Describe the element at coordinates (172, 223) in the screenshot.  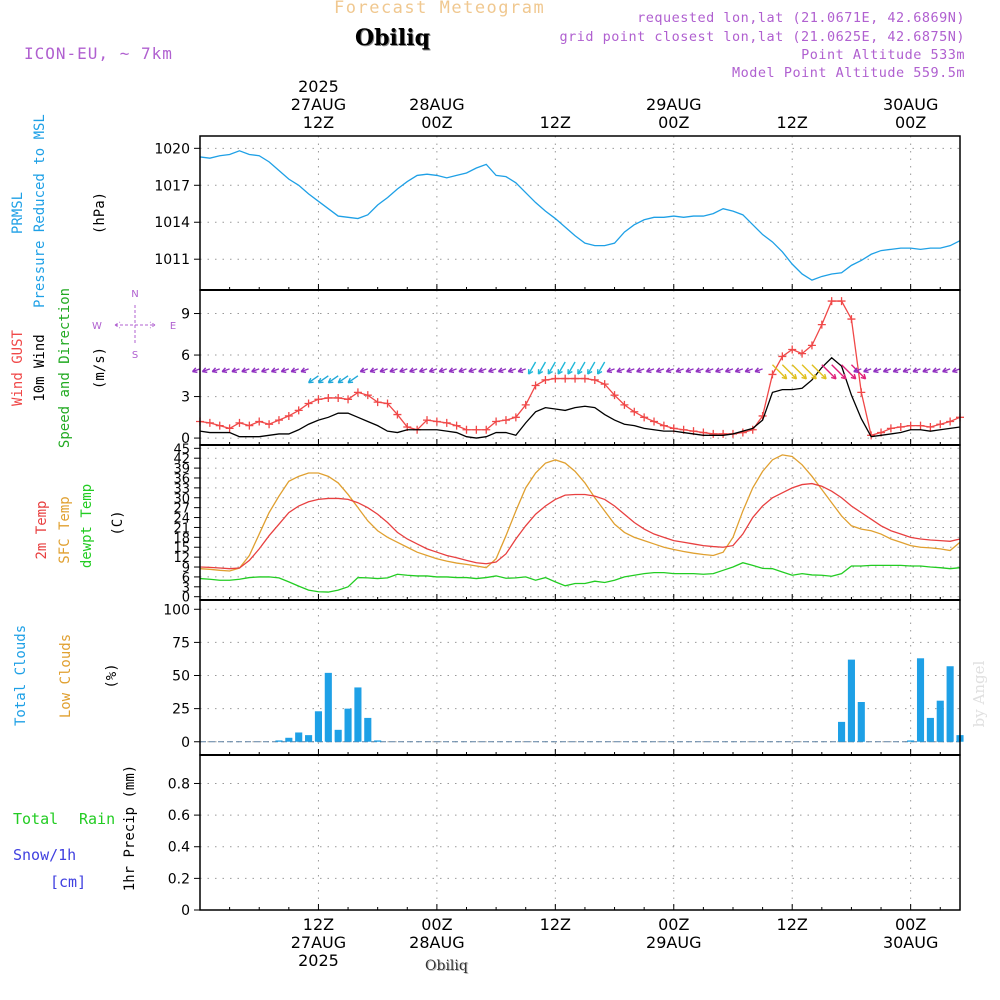
I see `y-tick-label: 1014` at that location.